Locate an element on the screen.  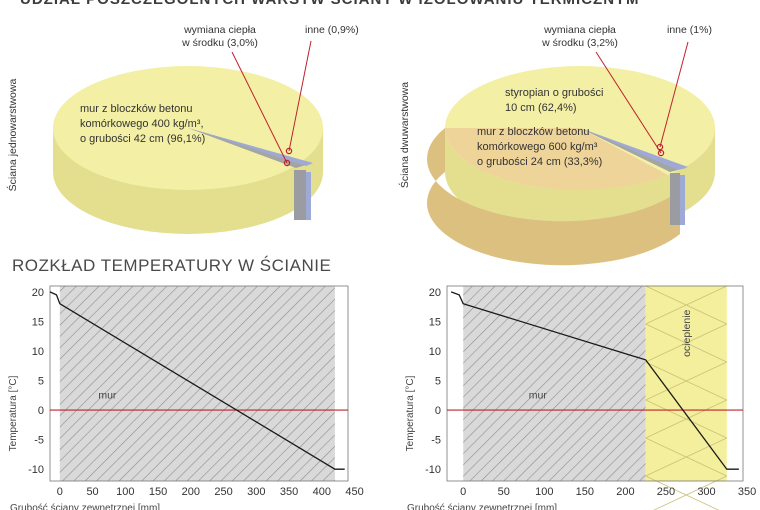
pie-slice-mur is located at coordinates (556, 159).